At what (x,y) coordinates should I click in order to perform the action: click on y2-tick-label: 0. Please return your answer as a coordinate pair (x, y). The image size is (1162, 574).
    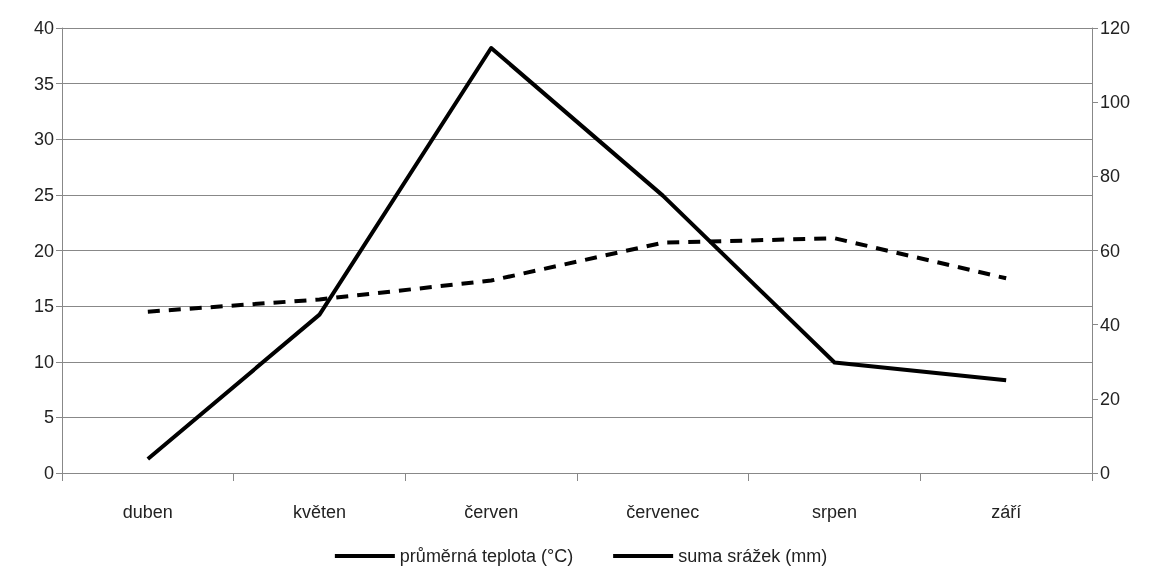
    Looking at the image, I should click on (1105, 473).